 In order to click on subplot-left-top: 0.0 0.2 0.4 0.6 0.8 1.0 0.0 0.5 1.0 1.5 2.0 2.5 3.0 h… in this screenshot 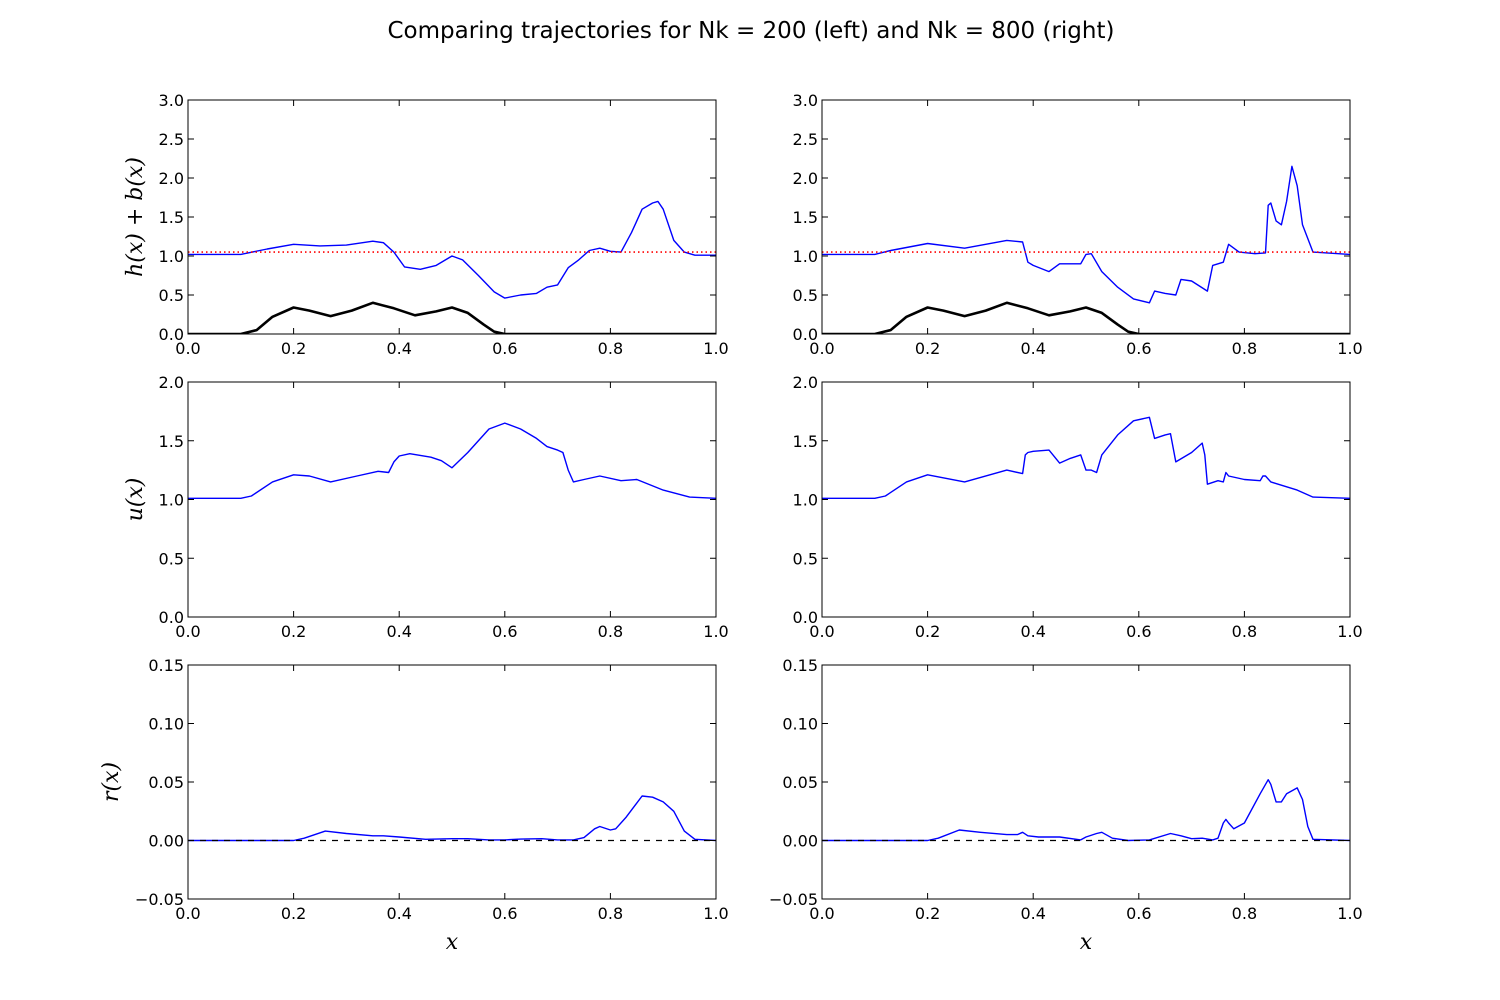, I will do `click(426, 224)`.